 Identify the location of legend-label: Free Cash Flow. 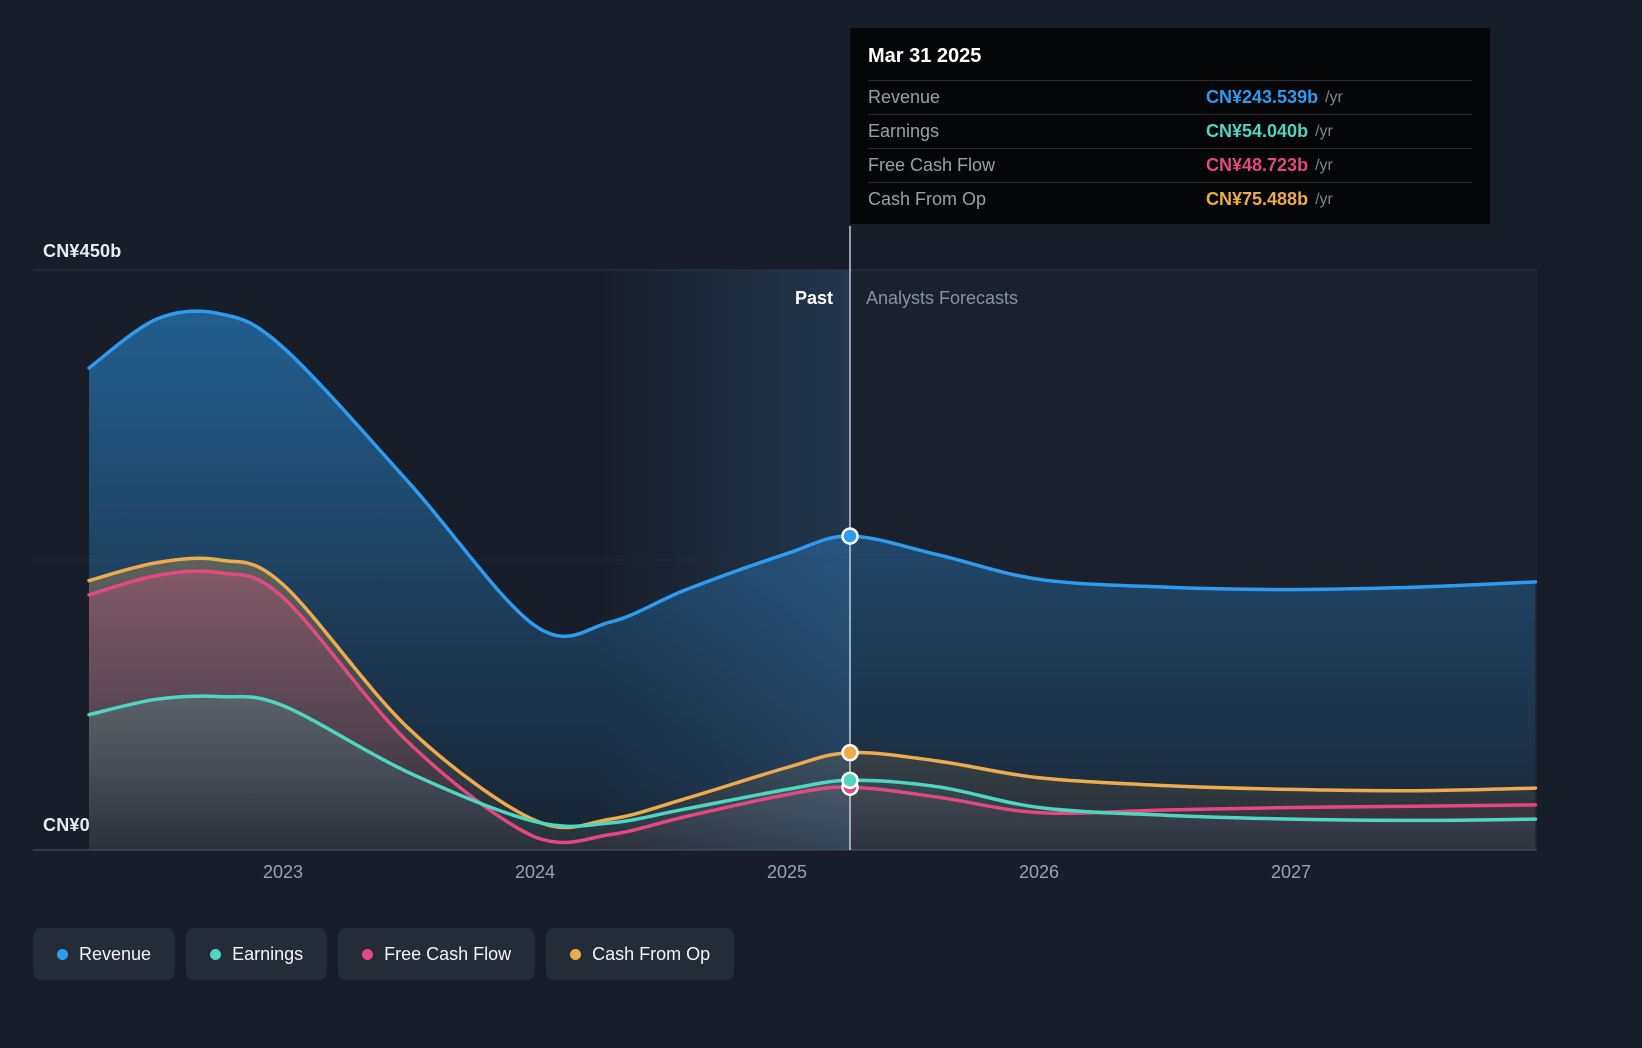
(448, 953).